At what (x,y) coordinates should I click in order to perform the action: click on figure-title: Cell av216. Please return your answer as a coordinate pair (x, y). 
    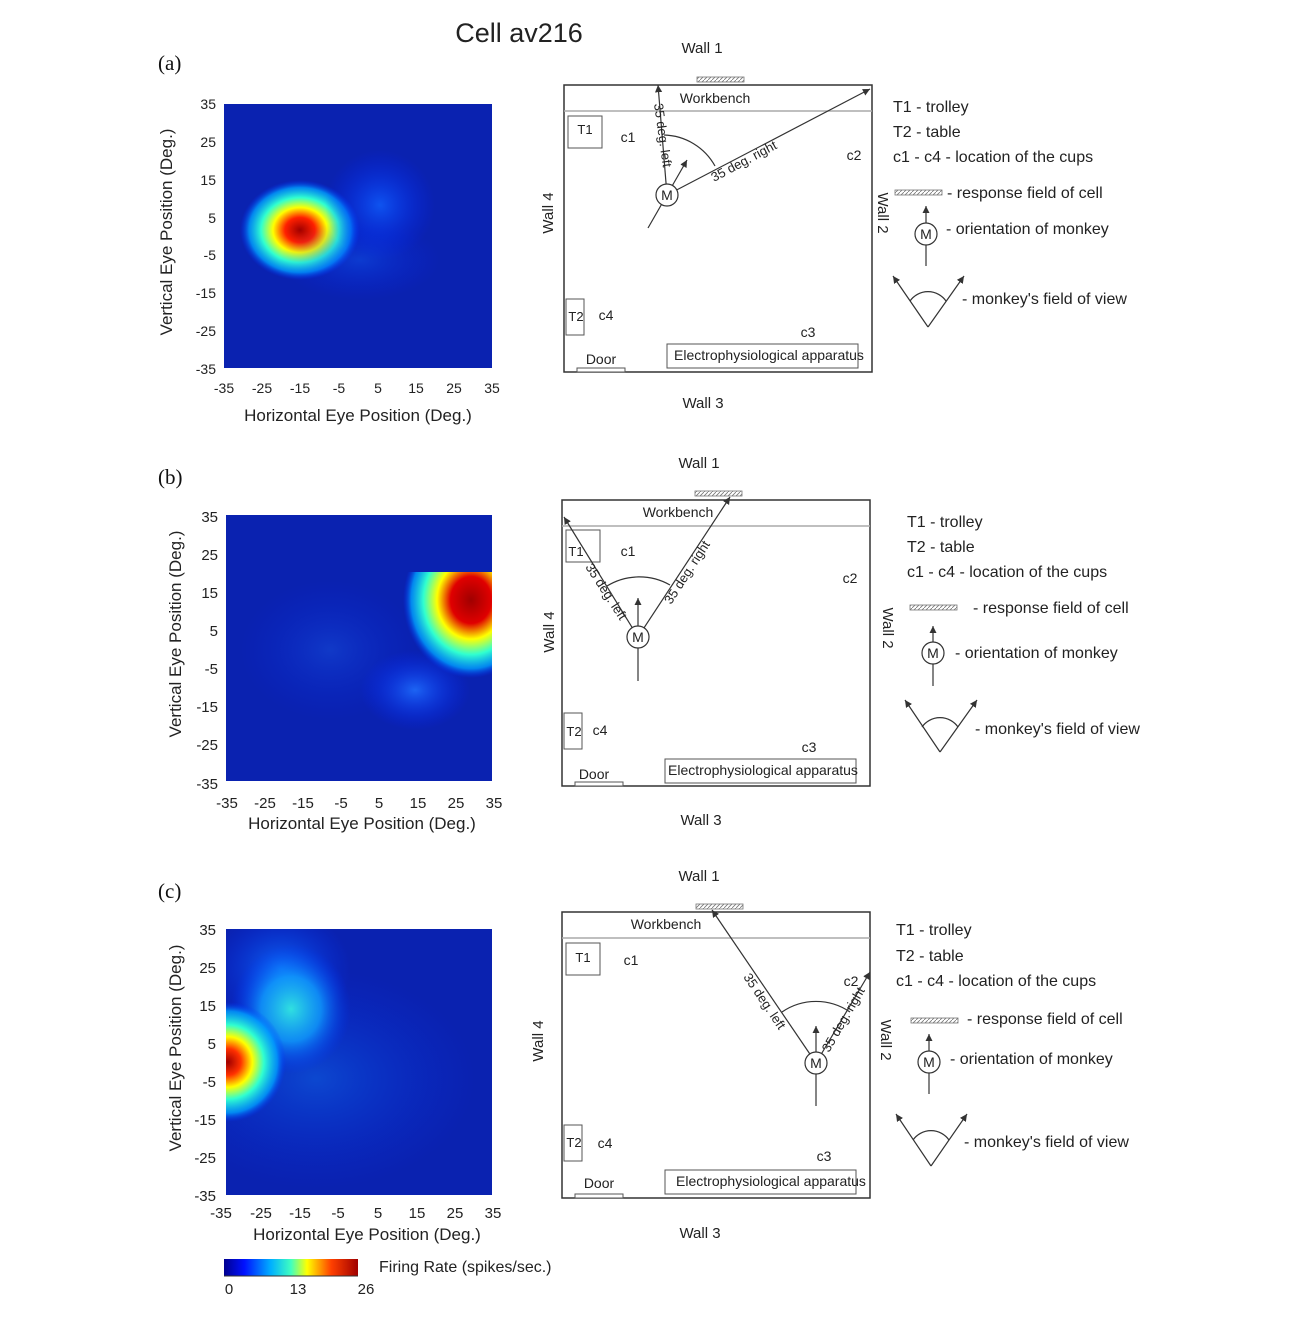
    Looking at the image, I should click on (519, 33).